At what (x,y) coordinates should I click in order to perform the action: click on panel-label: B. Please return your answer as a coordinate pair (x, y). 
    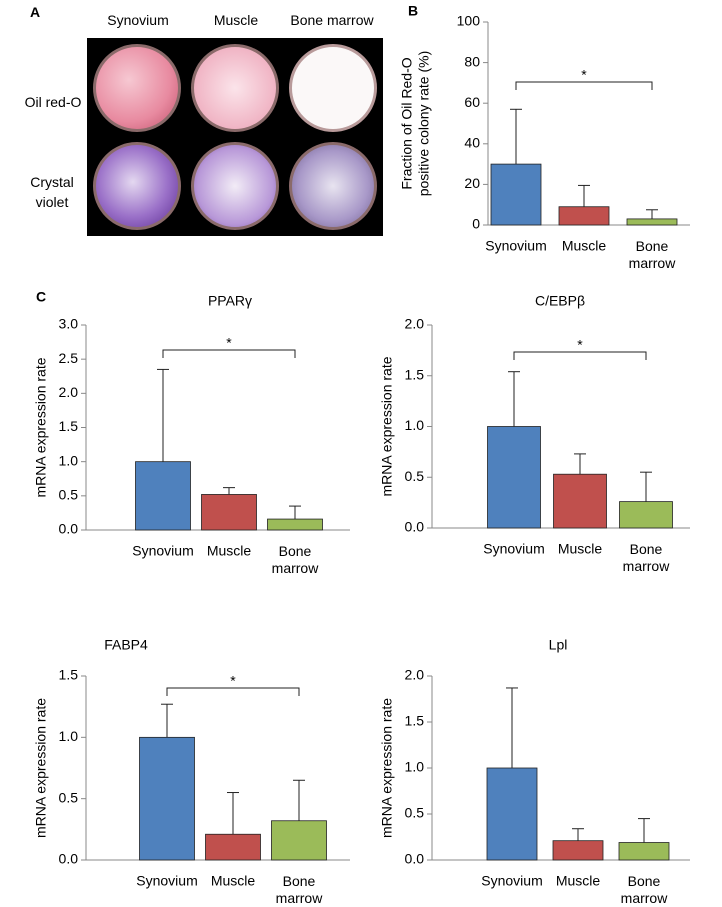
    Looking at the image, I should click on (413, 11).